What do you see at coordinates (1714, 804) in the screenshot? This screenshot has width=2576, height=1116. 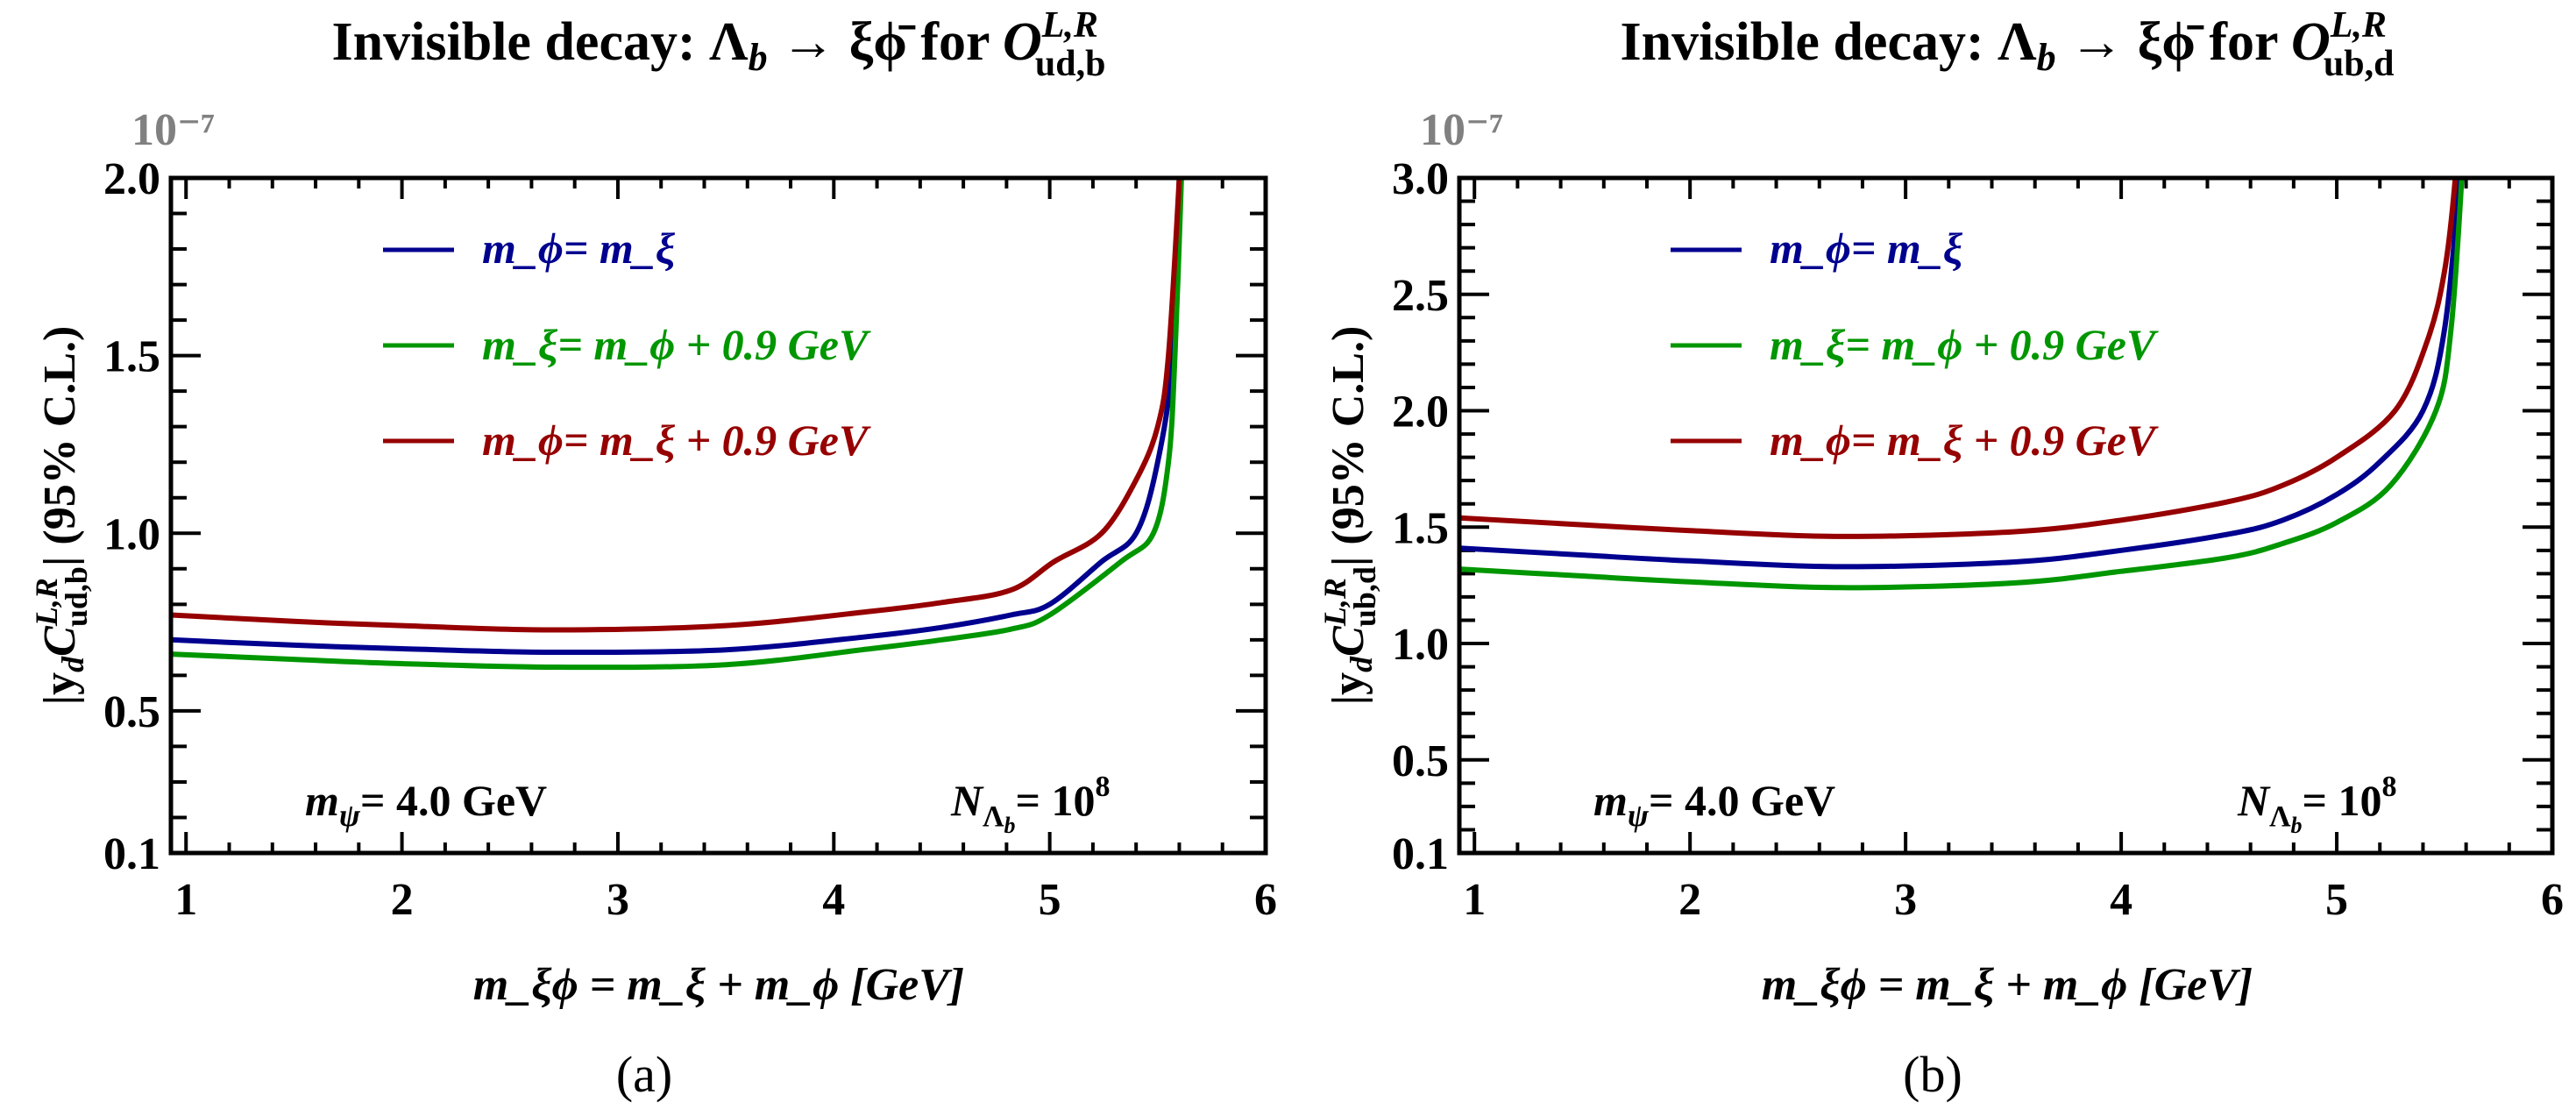 I see `panel-b-annotation-mpsi: mψ= 4.0 GeV` at bounding box center [1714, 804].